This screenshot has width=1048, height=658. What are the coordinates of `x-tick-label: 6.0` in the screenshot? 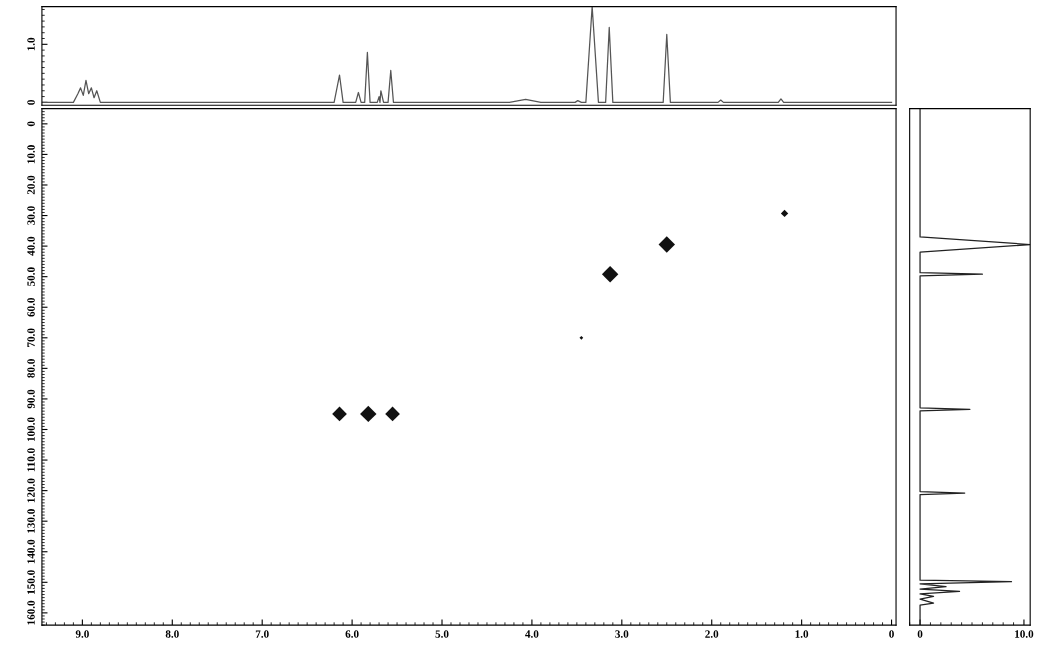 It's located at (352, 634).